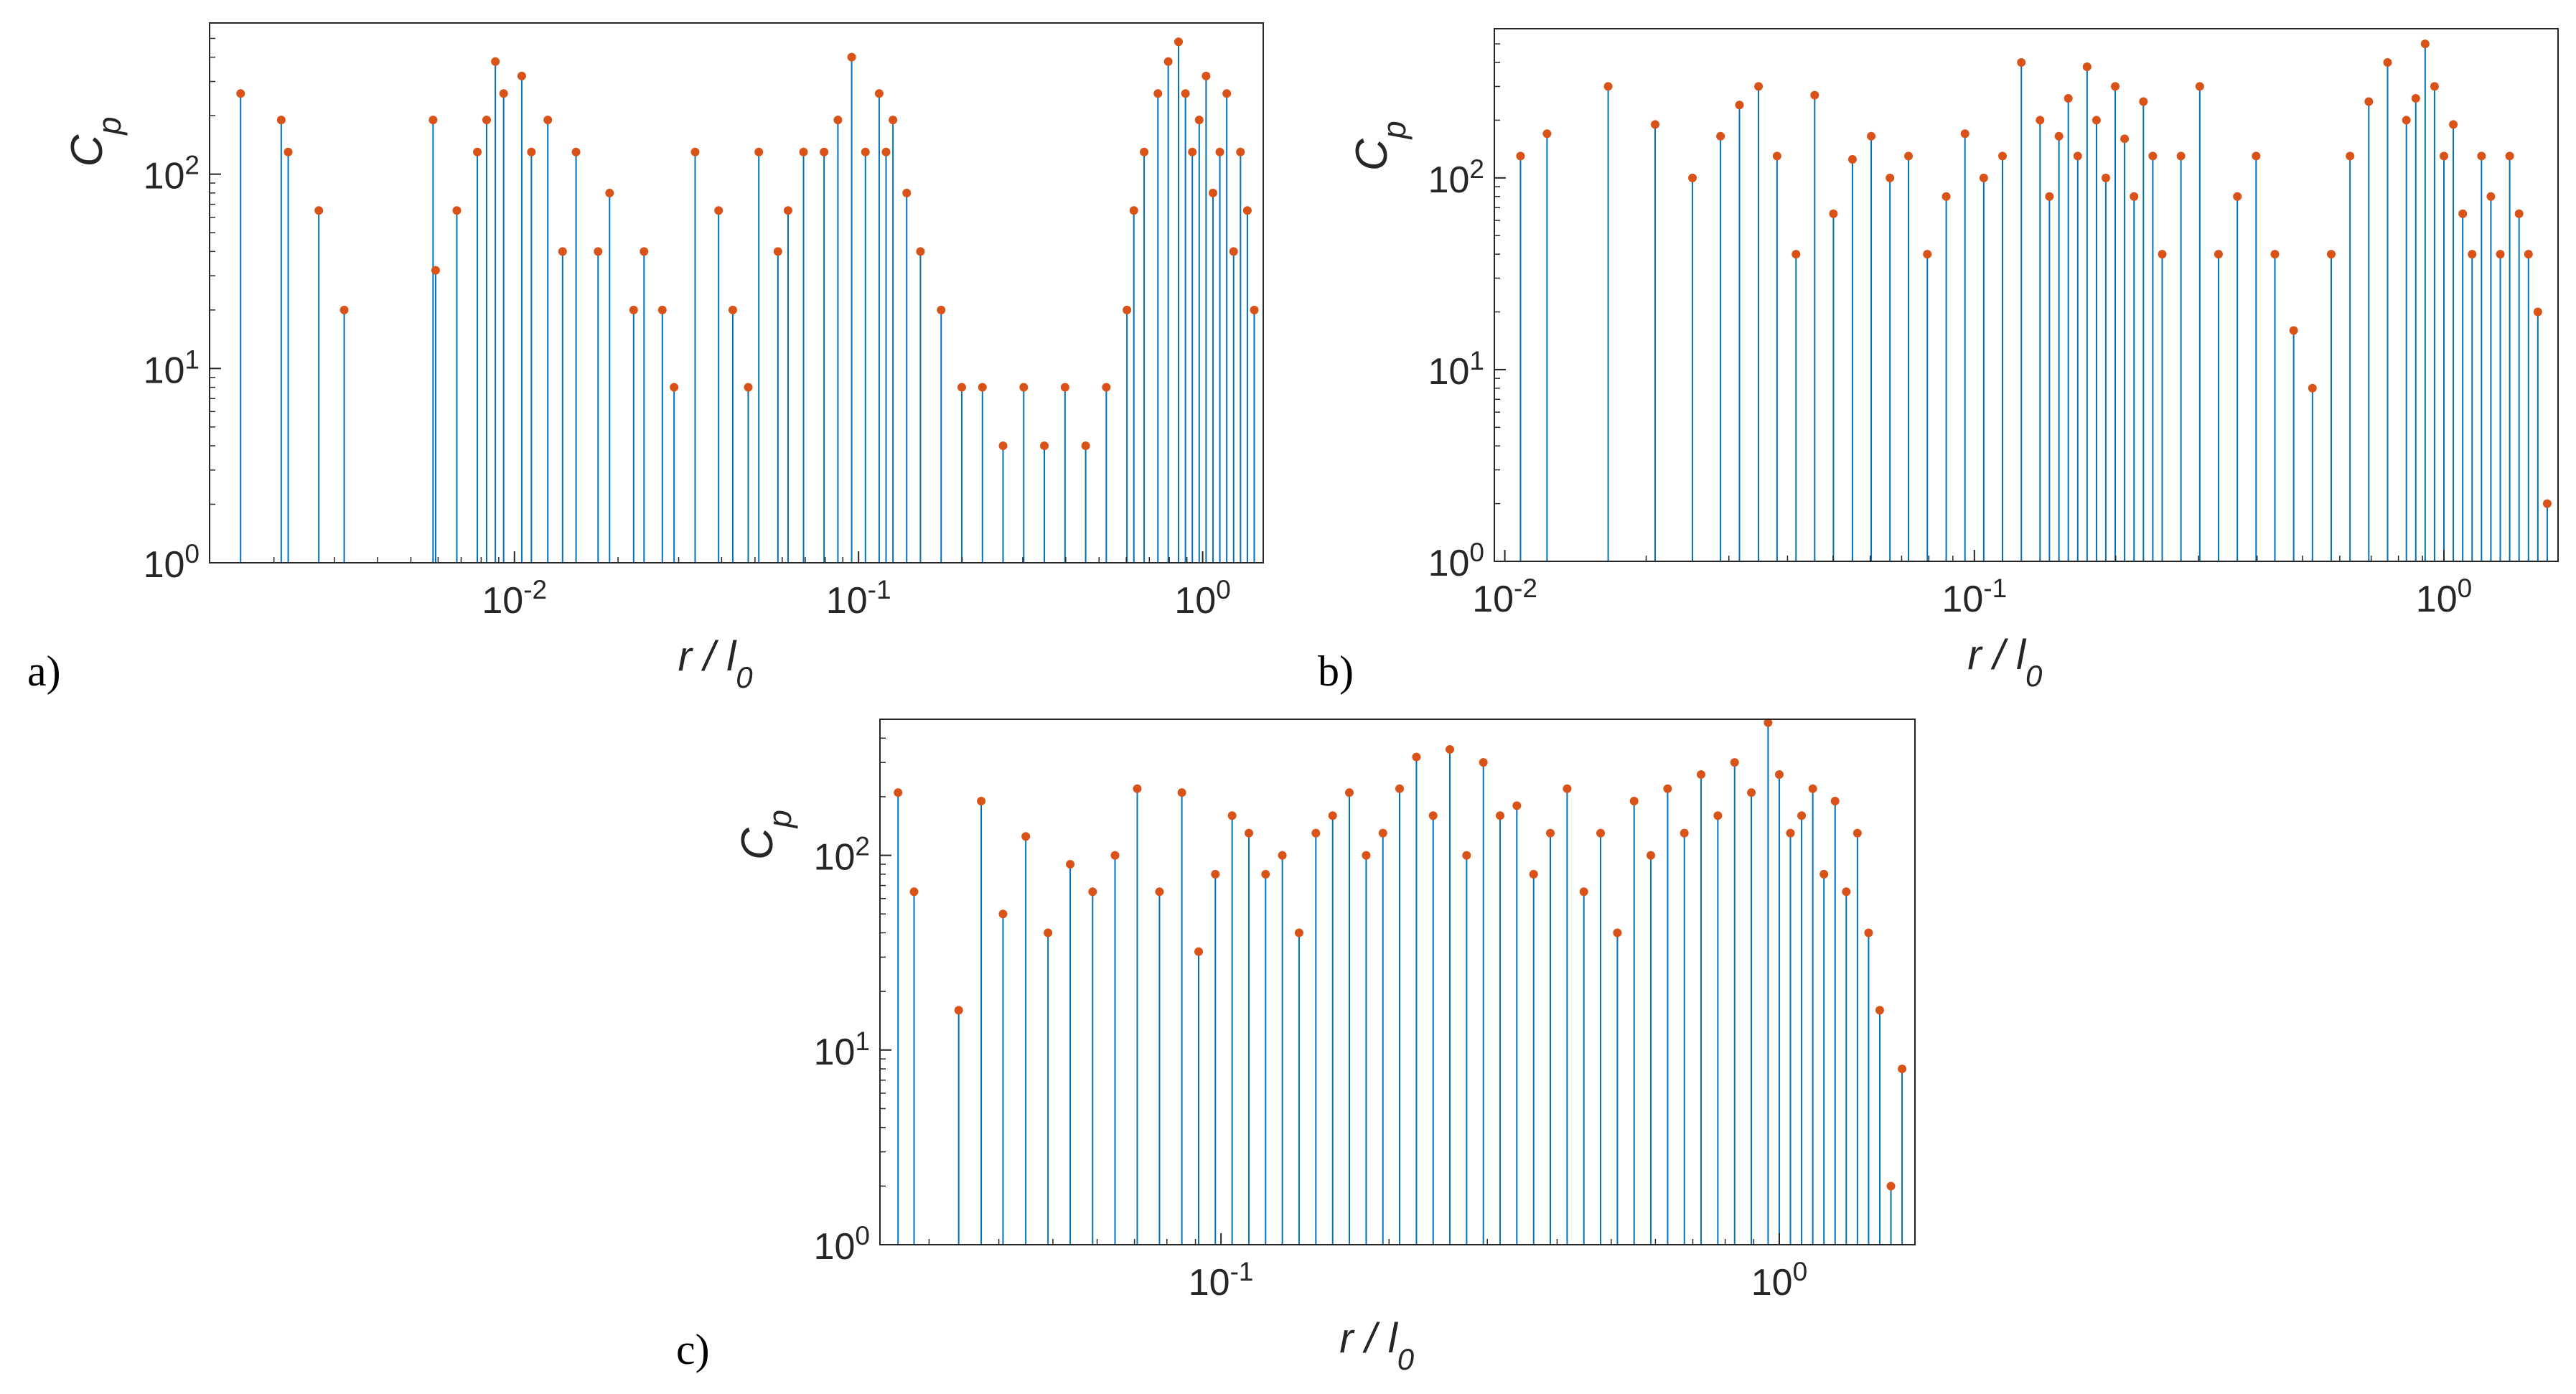 The width and height of the screenshot is (2576, 1394). I want to click on x-axis-label: r / l0, so click(716, 663).